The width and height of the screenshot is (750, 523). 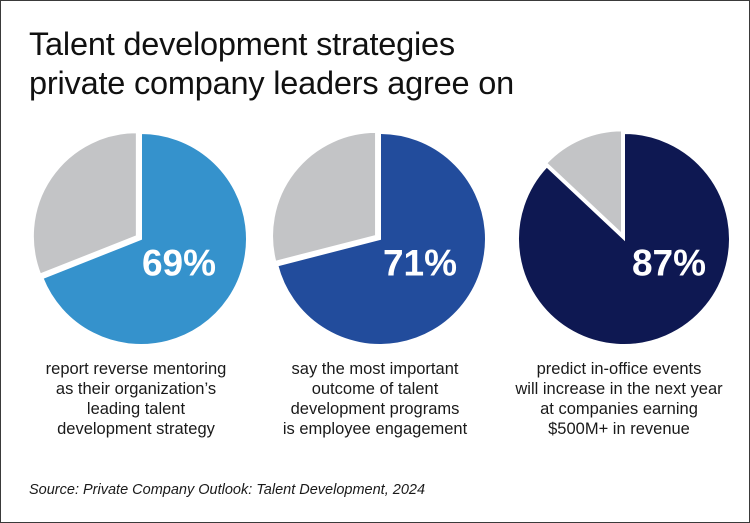 What do you see at coordinates (136, 369) in the screenshot?
I see `pie-1-caption-line-1: report reverse mentoring` at bounding box center [136, 369].